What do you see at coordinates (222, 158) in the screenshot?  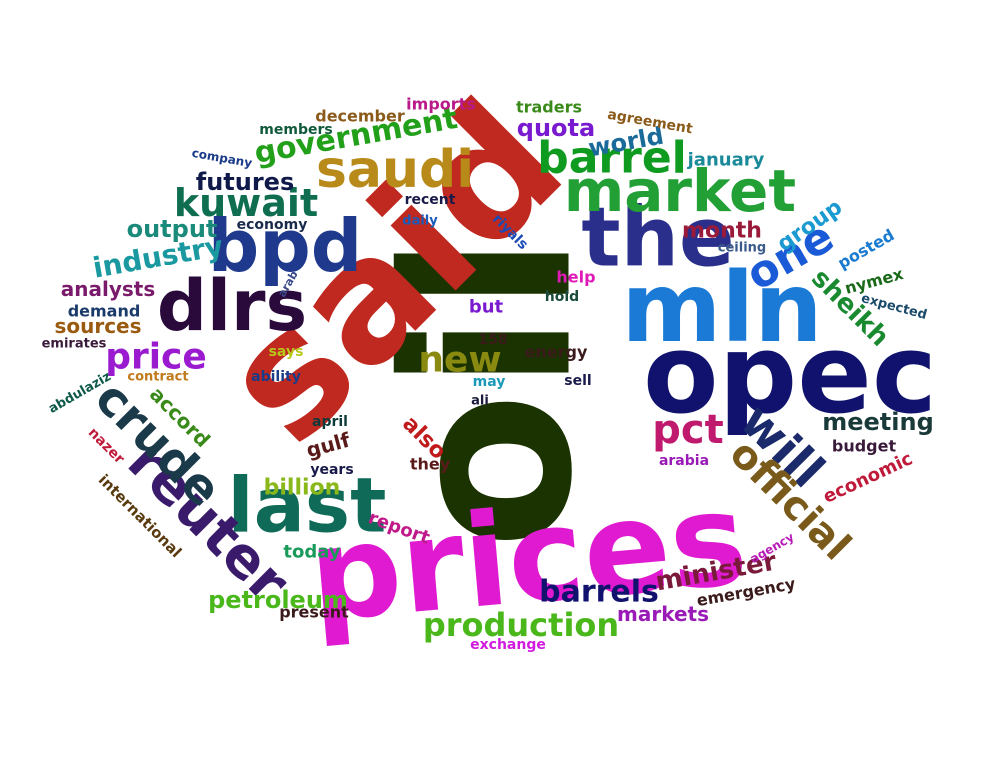 I see `word-company: company` at bounding box center [222, 158].